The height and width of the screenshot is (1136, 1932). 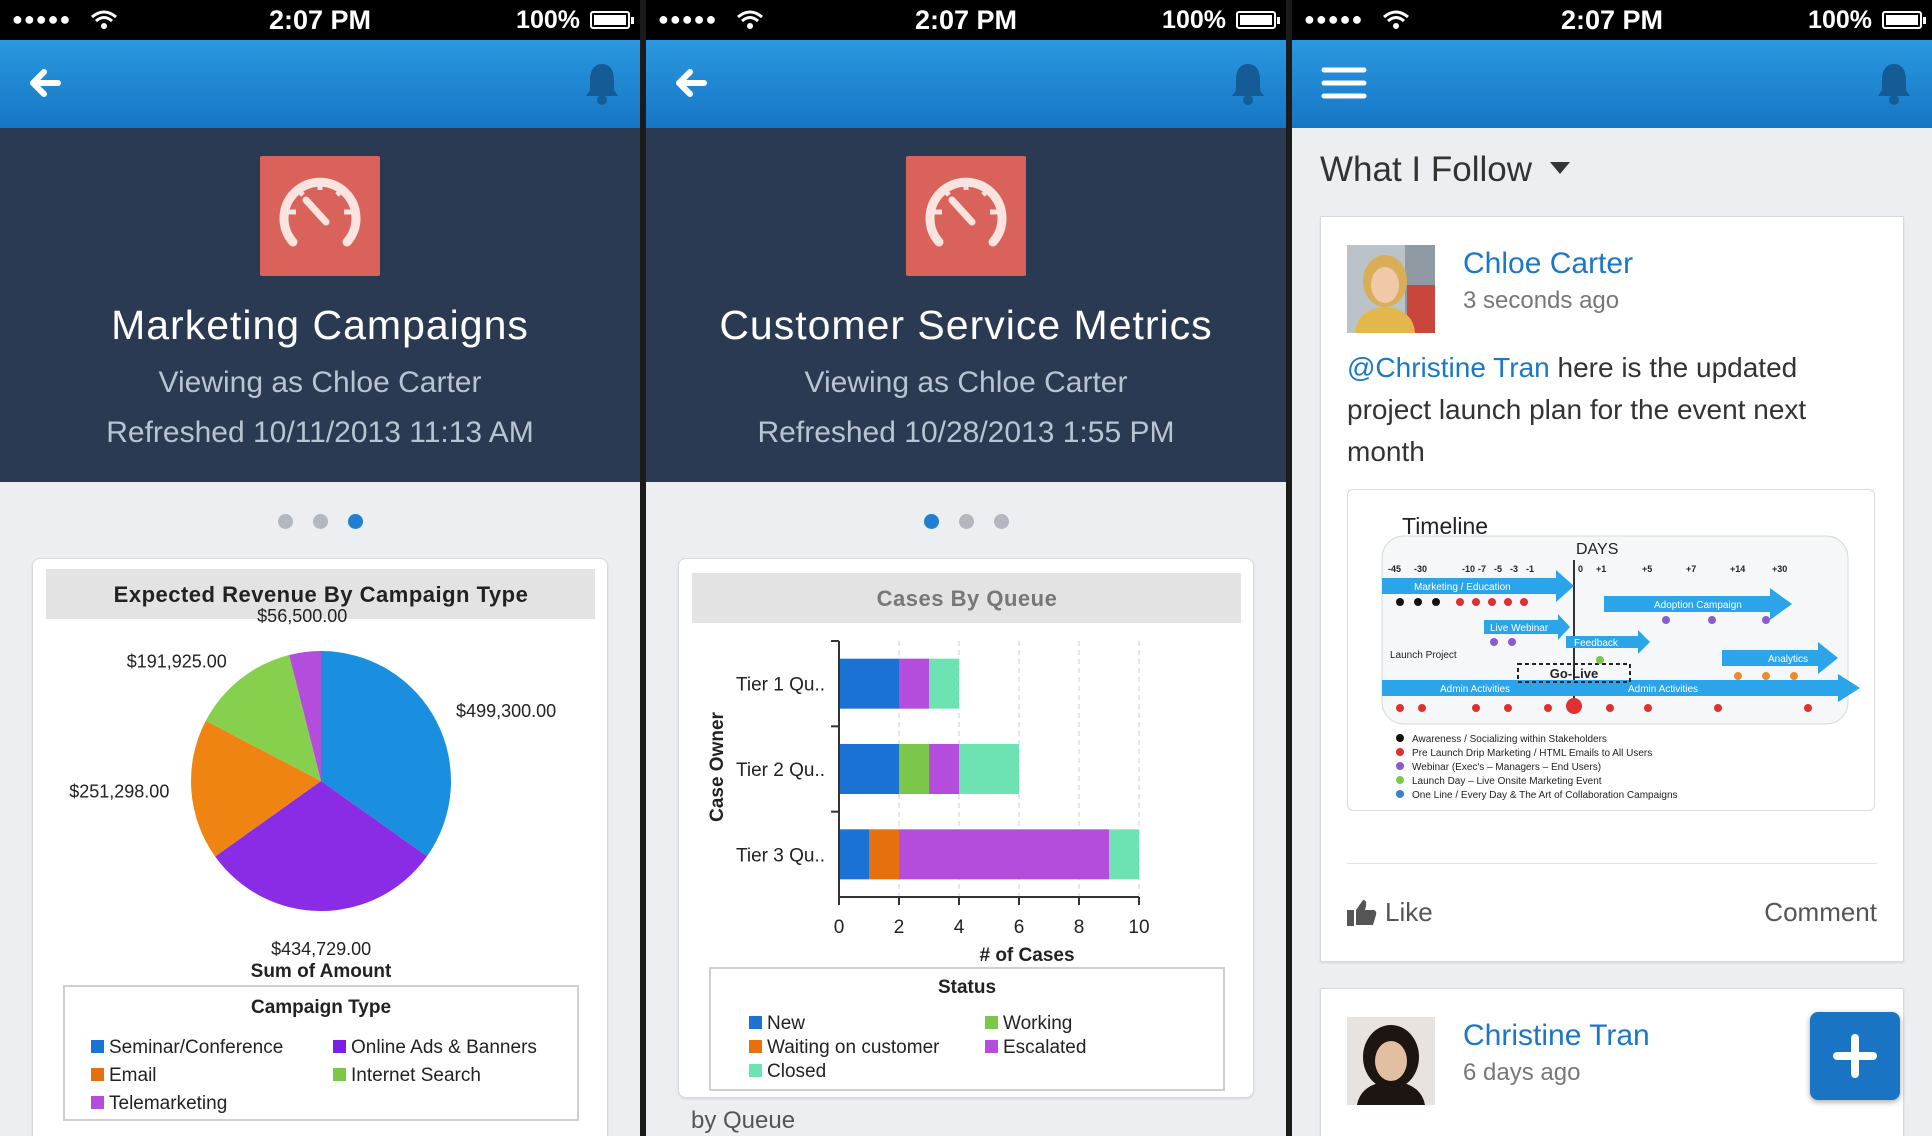 I want to click on refreshed-label: Refreshed 10/11/2013 11:13 AM, so click(x=320, y=432).